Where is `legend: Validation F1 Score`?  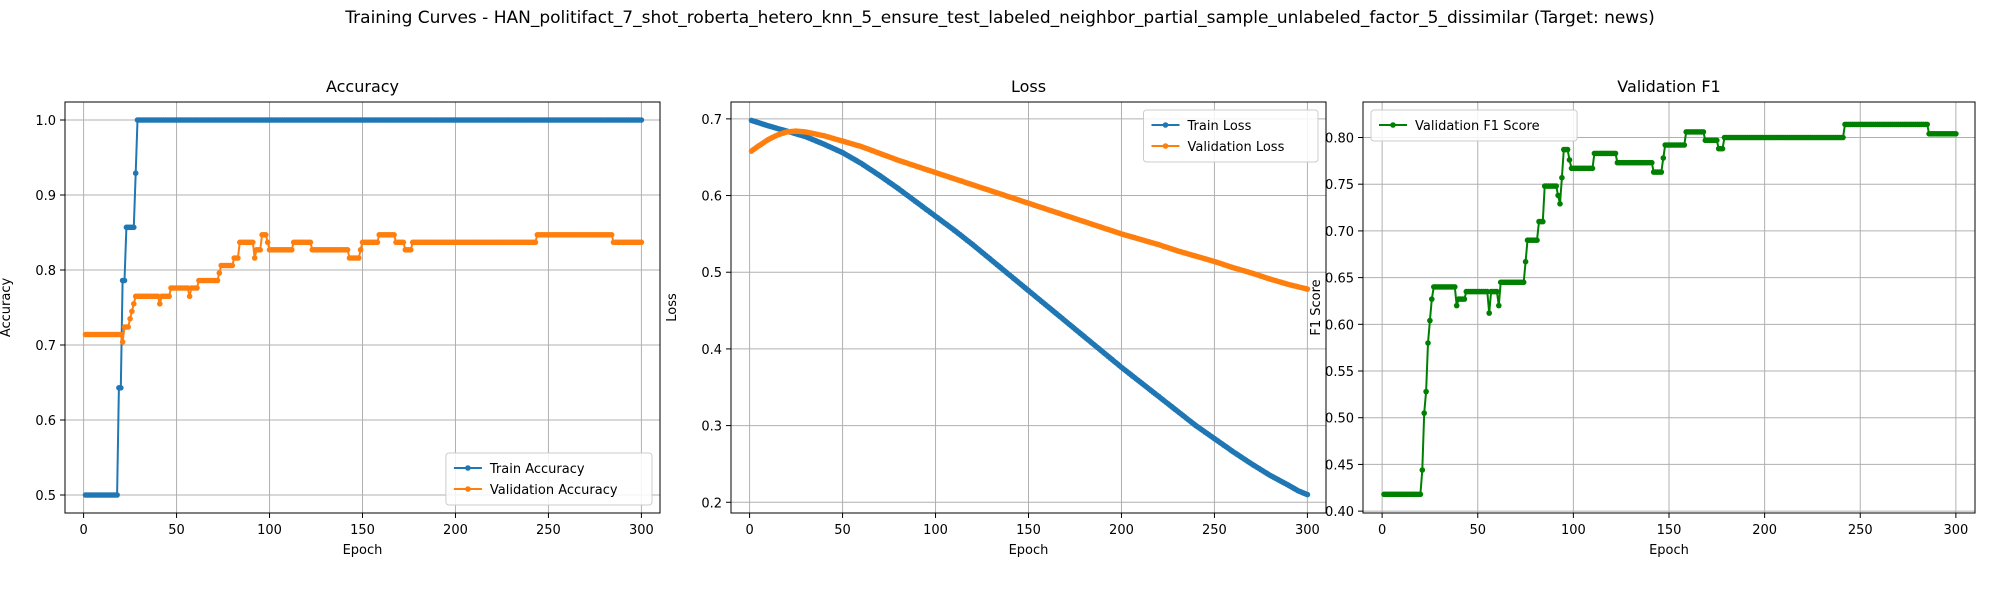
legend: Validation F1 Score is located at coordinates (1474, 125).